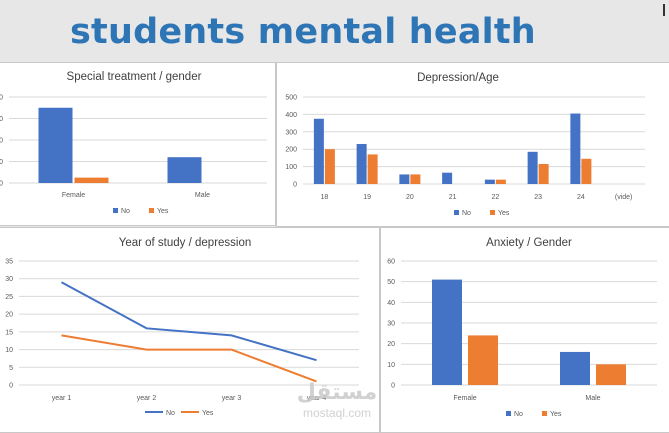  Describe the element at coordinates (11, 368) in the screenshot. I see `y-tick-label: 5` at that location.